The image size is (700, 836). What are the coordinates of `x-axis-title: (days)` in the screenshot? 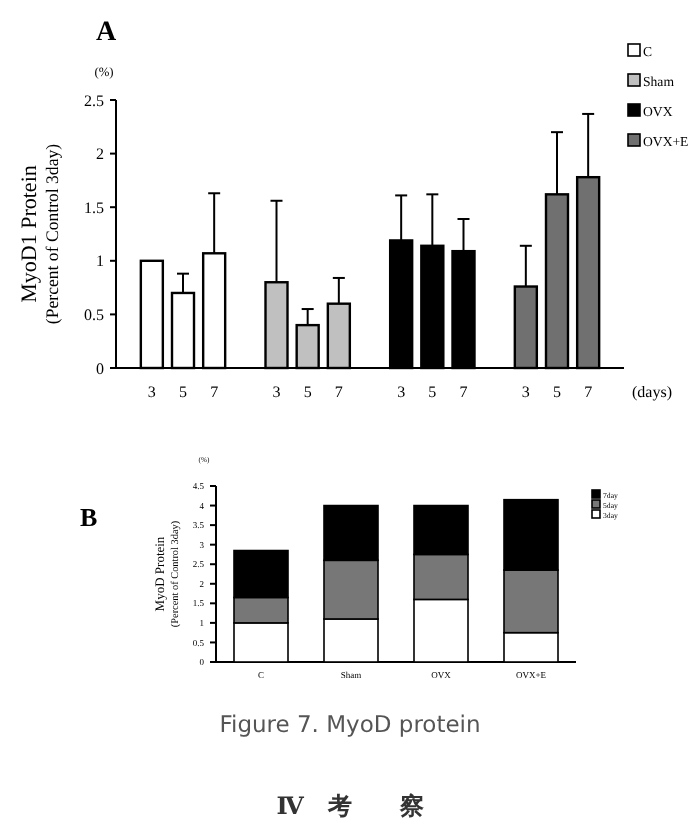 It's located at (652, 391).